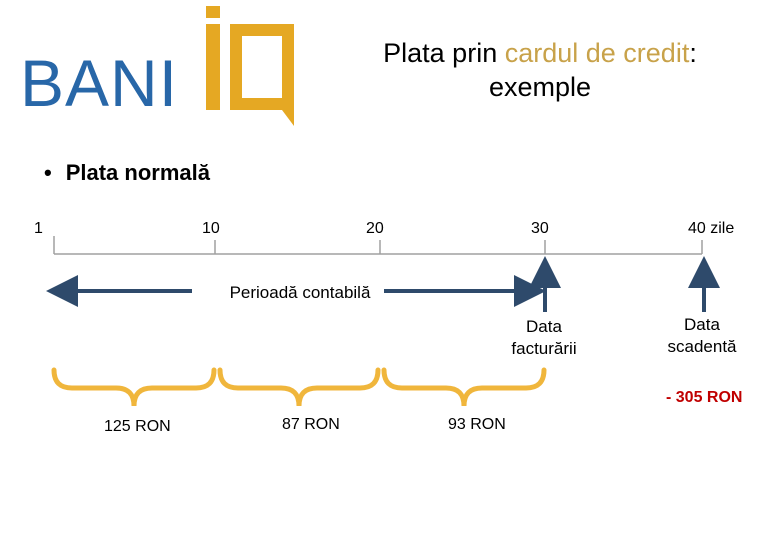 The image size is (780, 540). I want to click on logo-text: BANI, so click(99, 83).